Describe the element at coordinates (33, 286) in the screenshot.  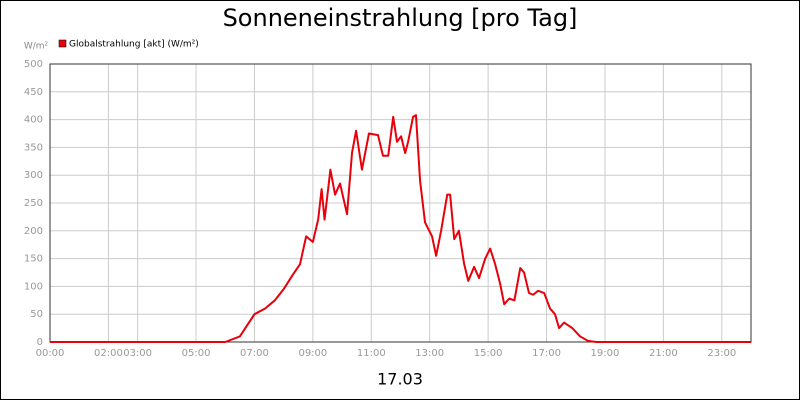
I see `y-tick-label: 100` at that location.